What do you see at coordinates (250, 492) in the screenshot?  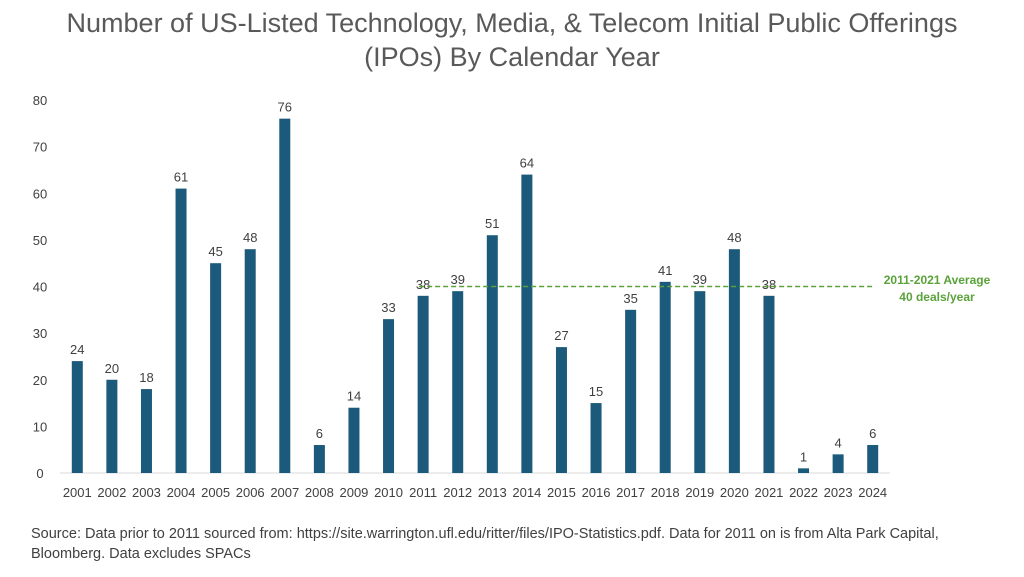 I see `x-tick-label: 2006` at bounding box center [250, 492].